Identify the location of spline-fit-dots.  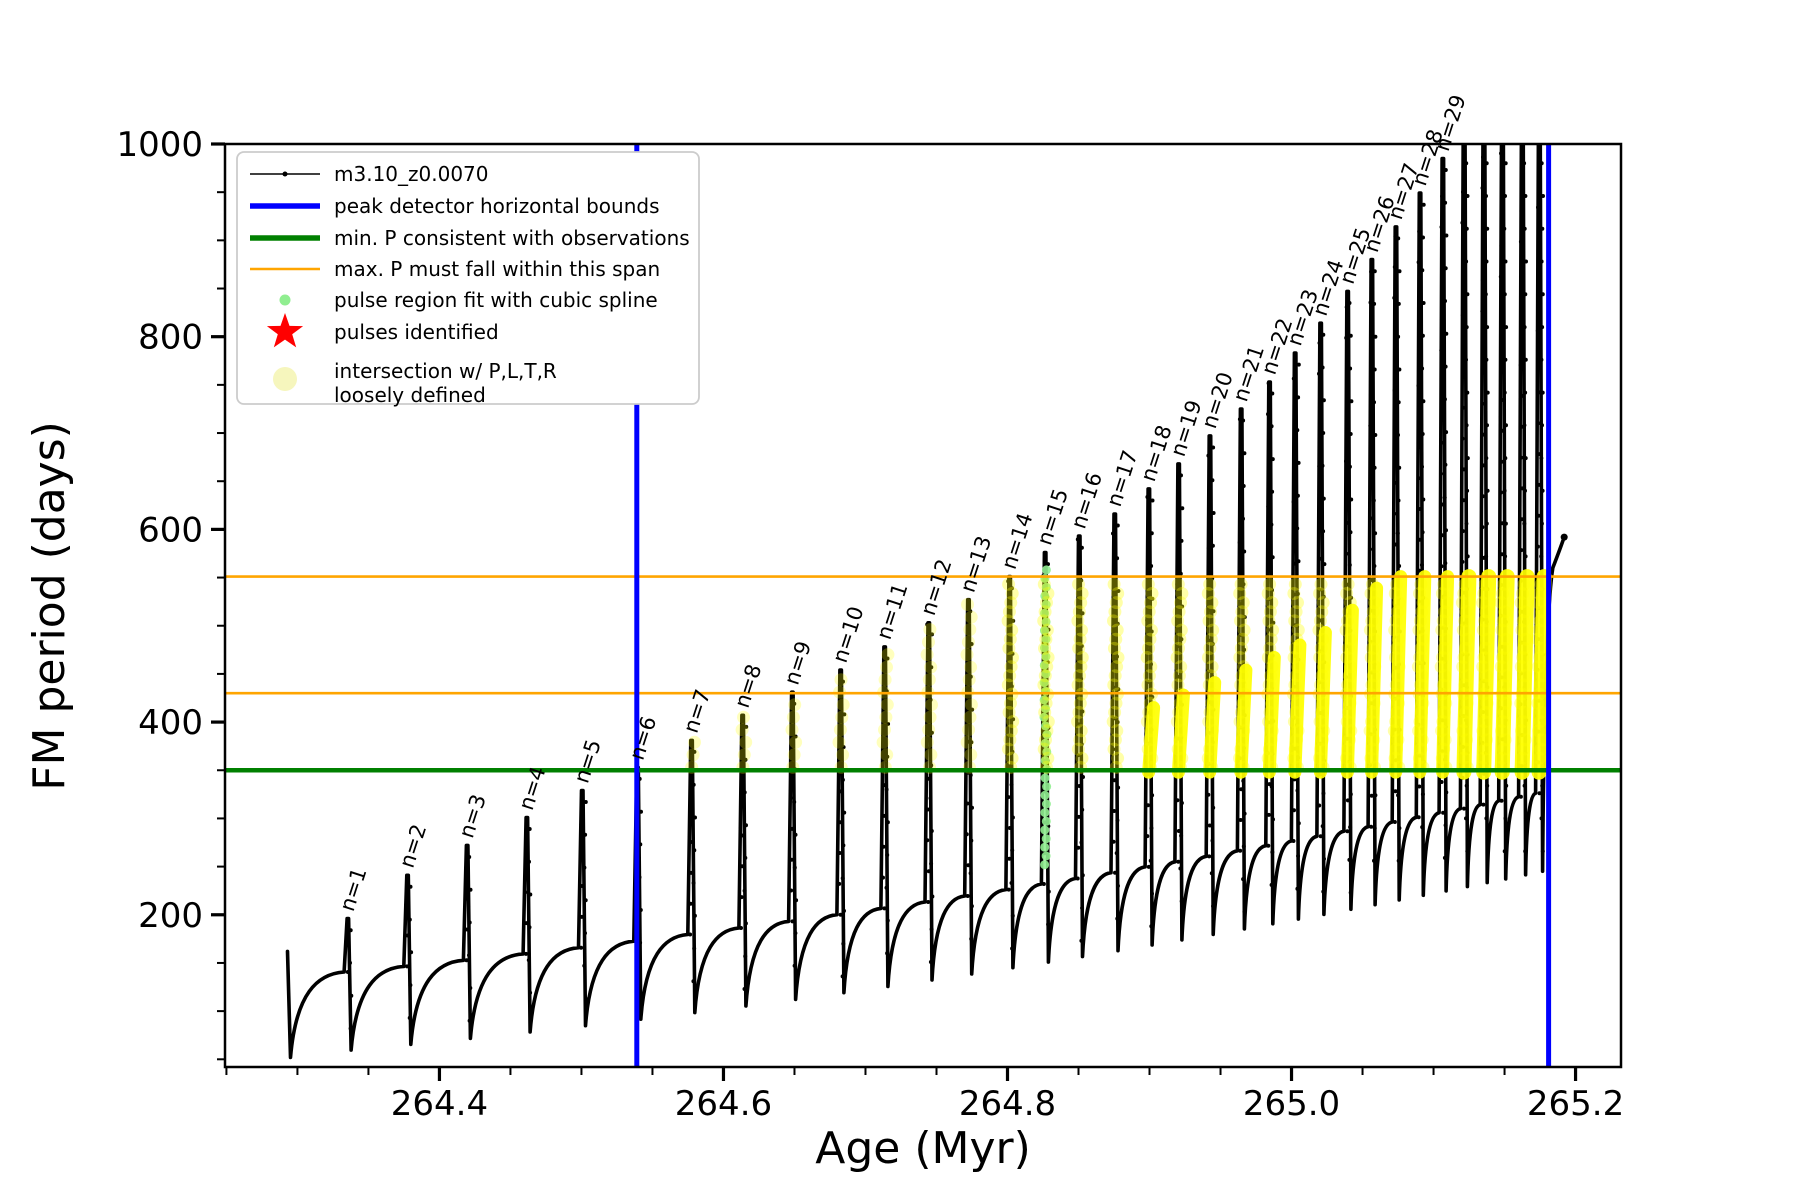
(1045, 717).